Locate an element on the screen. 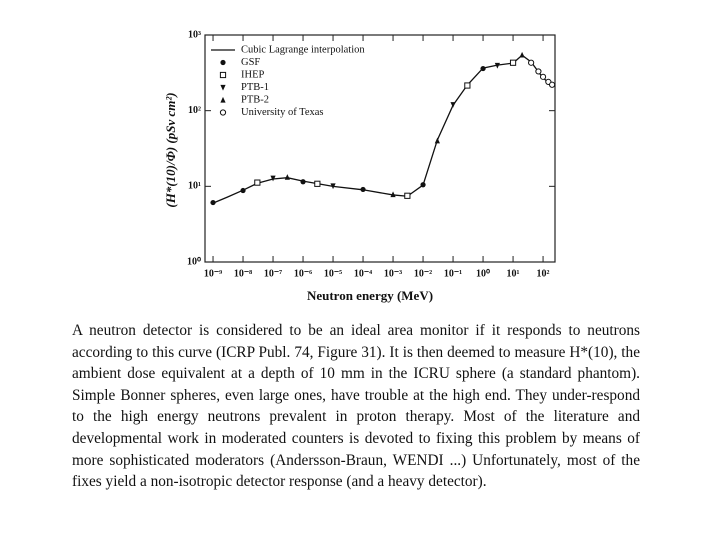 This screenshot has width=720, height=540. y-tick-label: 10¹ is located at coordinates (194, 186).